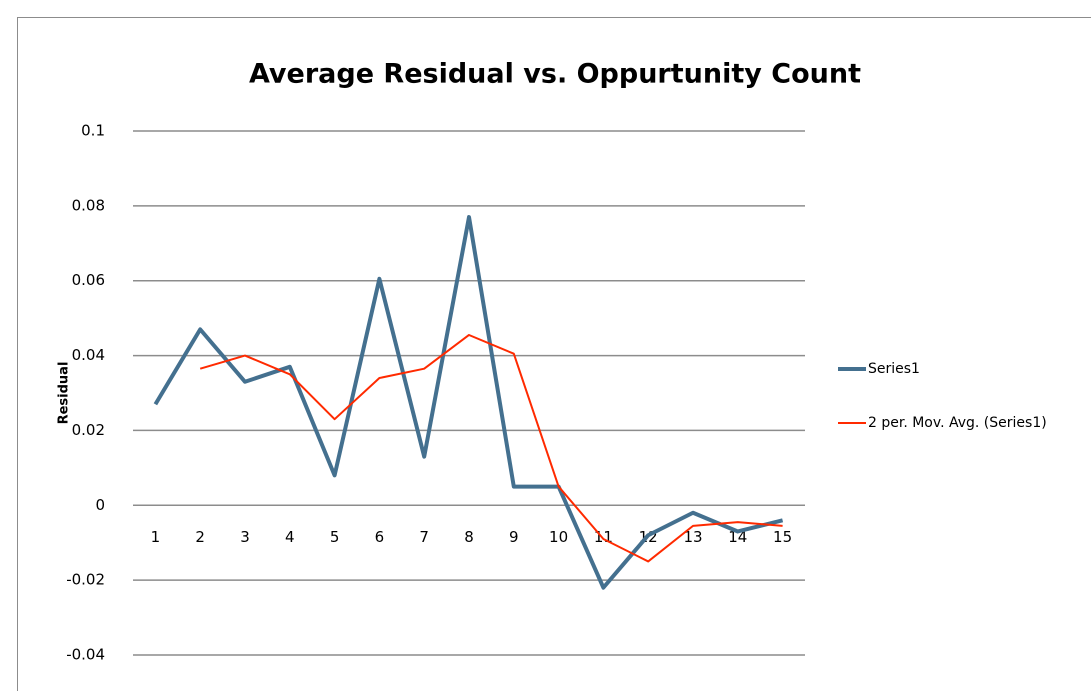 The width and height of the screenshot is (1091, 691). I want to click on legend-label: Series1, so click(894, 369).